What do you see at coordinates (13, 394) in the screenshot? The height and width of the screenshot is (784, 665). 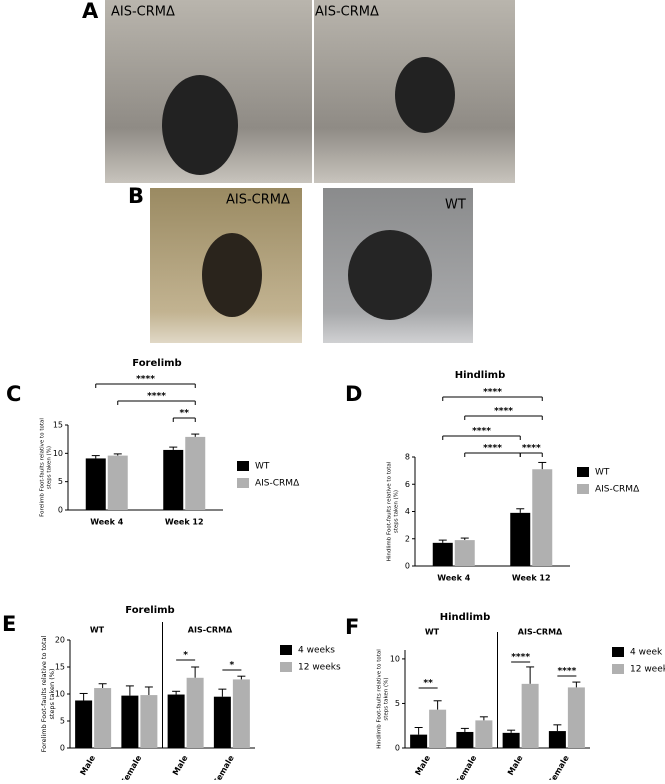 I see `panel-label: C` at bounding box center [13, 394].